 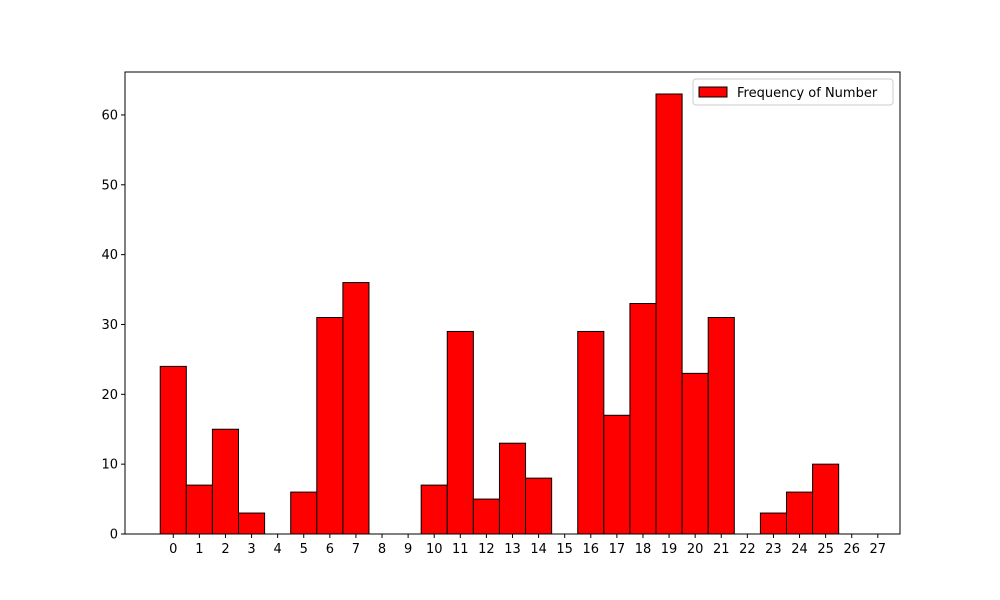 What do you see at coordinates (878, 549) in the screenshot?
I see `x-tick-label: 27` at bounding box center [878, 549].